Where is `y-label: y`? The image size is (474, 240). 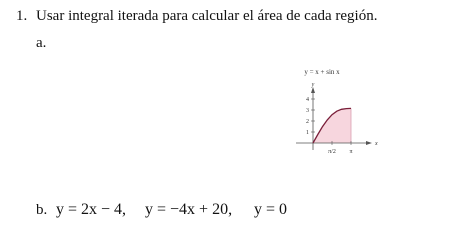 y-label: y is located at coordinates (313, 85).